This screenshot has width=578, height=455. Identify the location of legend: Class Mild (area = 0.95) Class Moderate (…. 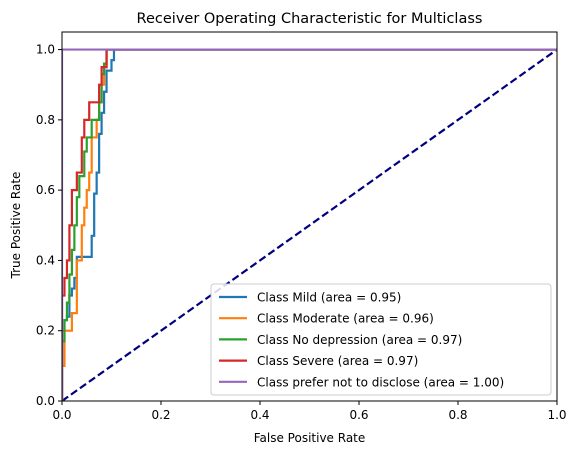
(381, 339).